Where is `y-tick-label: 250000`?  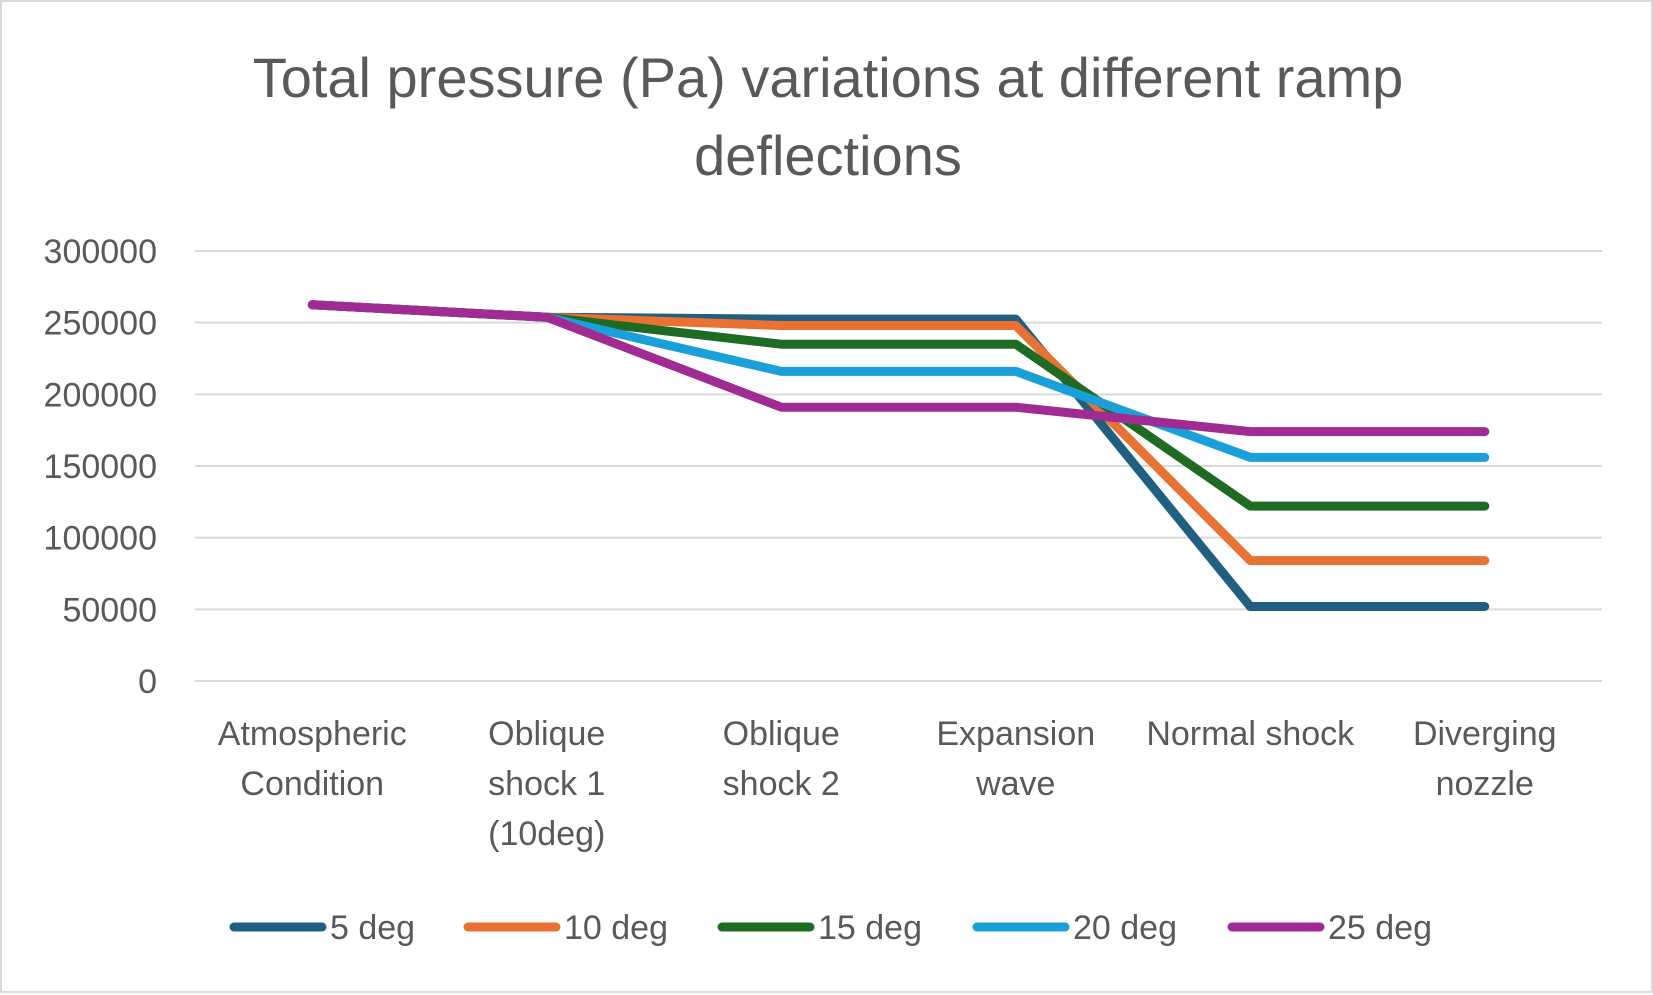 y-tick-label: 250000 is located at coordinates (100, 324).